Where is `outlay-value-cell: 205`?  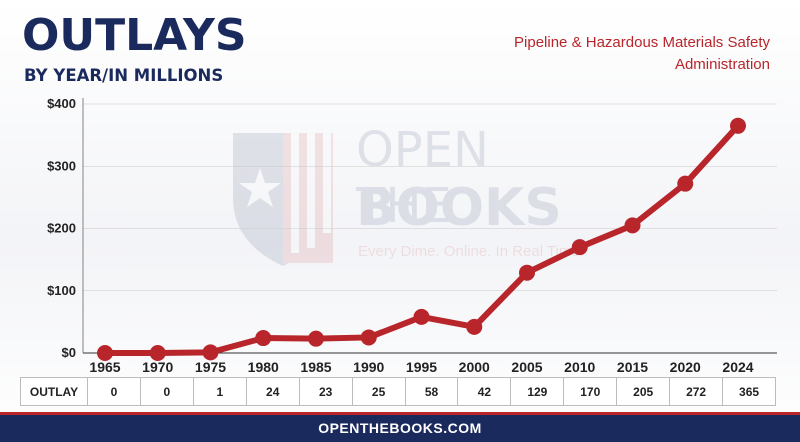 outlay-value-cell: 205 is located at coordinates (643, 391).